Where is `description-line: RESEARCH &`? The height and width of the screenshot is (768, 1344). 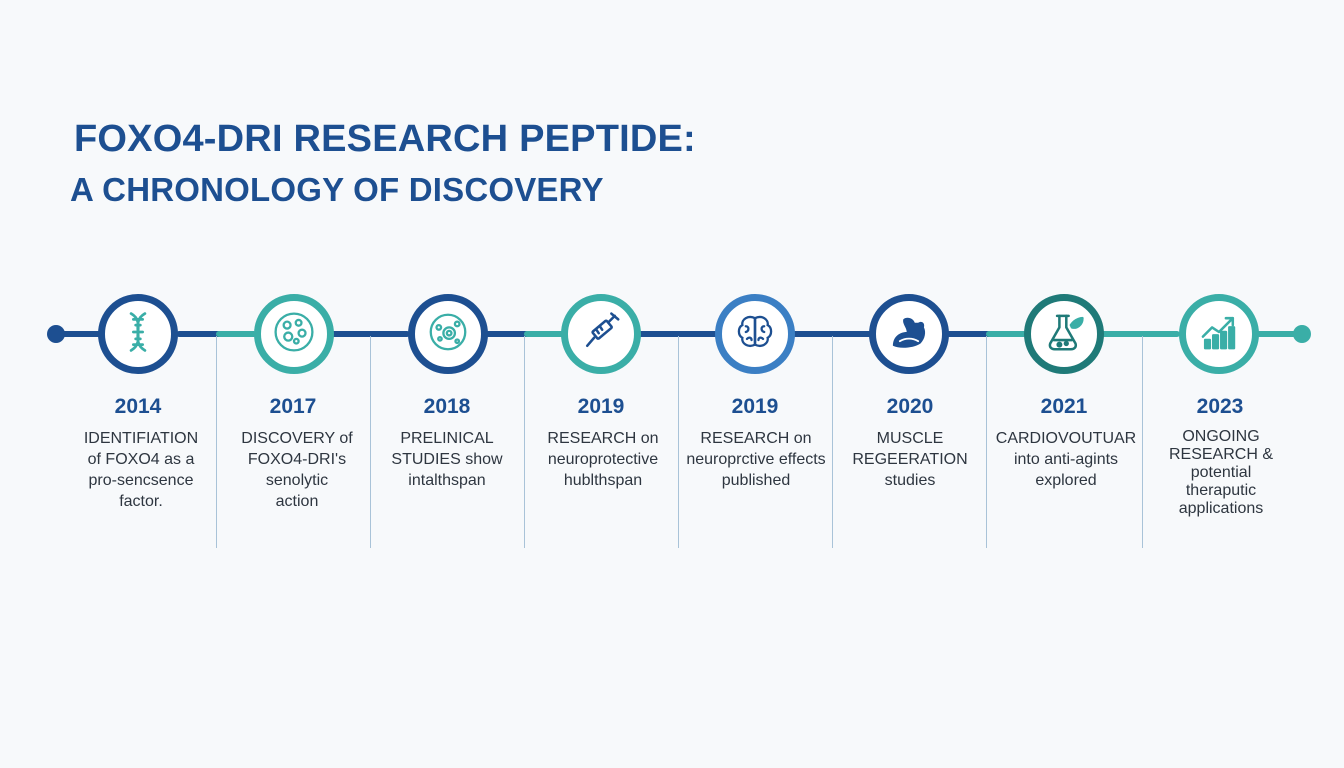 description-line: RESEARCH & is located at coordinates (1221, 454).